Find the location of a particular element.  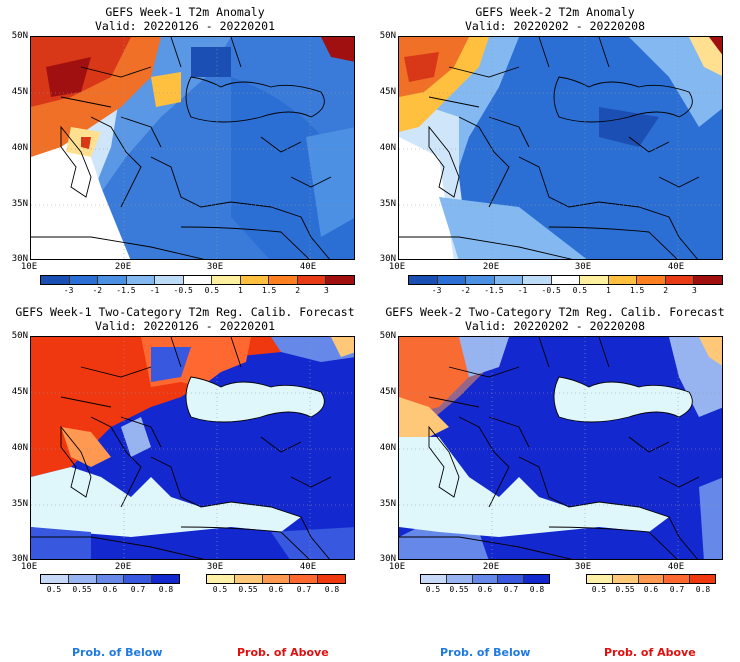

anomaly-colorbar is located at coordinates (197, 280).